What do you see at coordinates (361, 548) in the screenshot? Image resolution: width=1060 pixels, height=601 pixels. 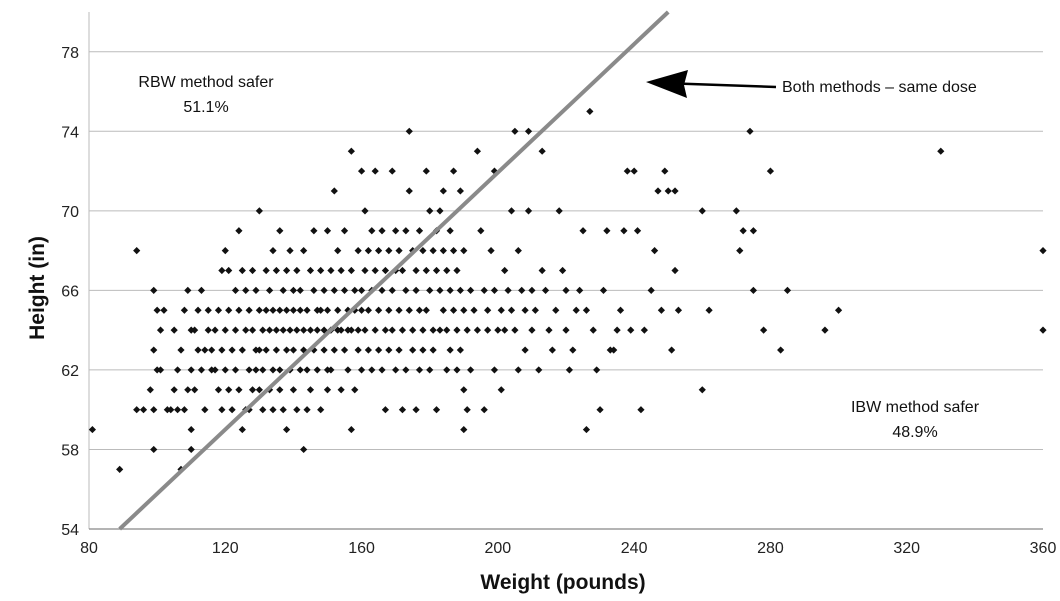 I see `x-tick-label-160: 160` at bounding box center [361, 548].